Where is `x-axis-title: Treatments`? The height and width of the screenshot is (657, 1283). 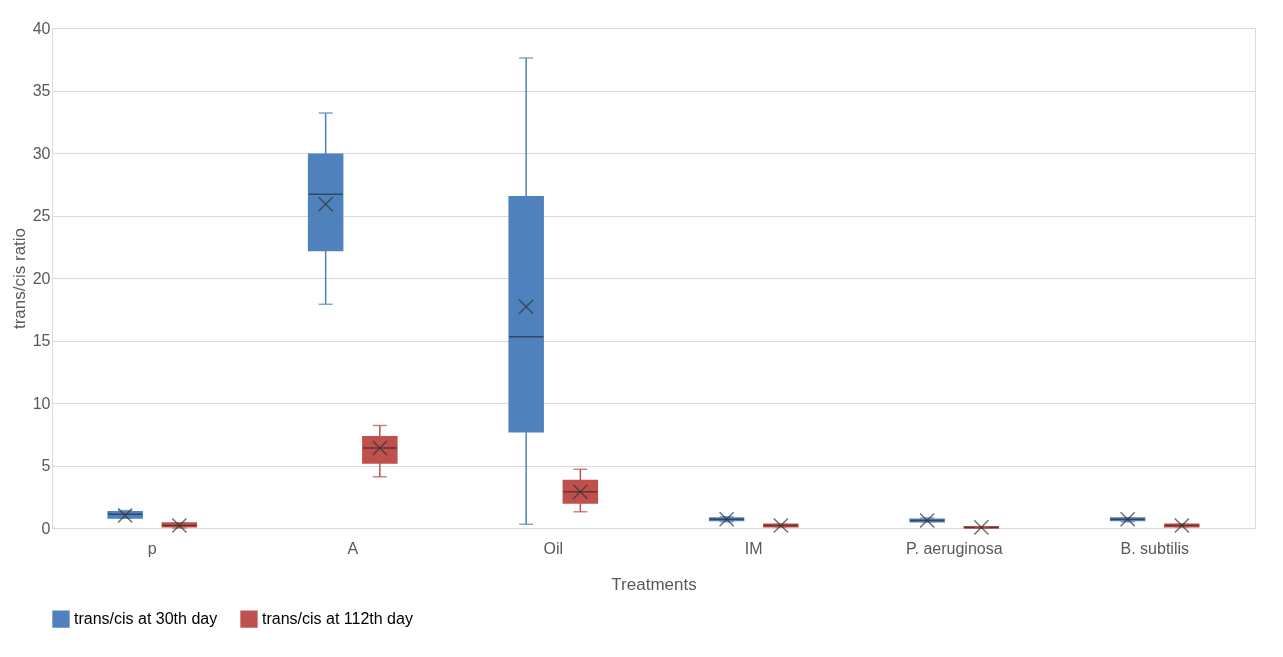 x-axis-title: Treatments is located at coordinates (654, 584).